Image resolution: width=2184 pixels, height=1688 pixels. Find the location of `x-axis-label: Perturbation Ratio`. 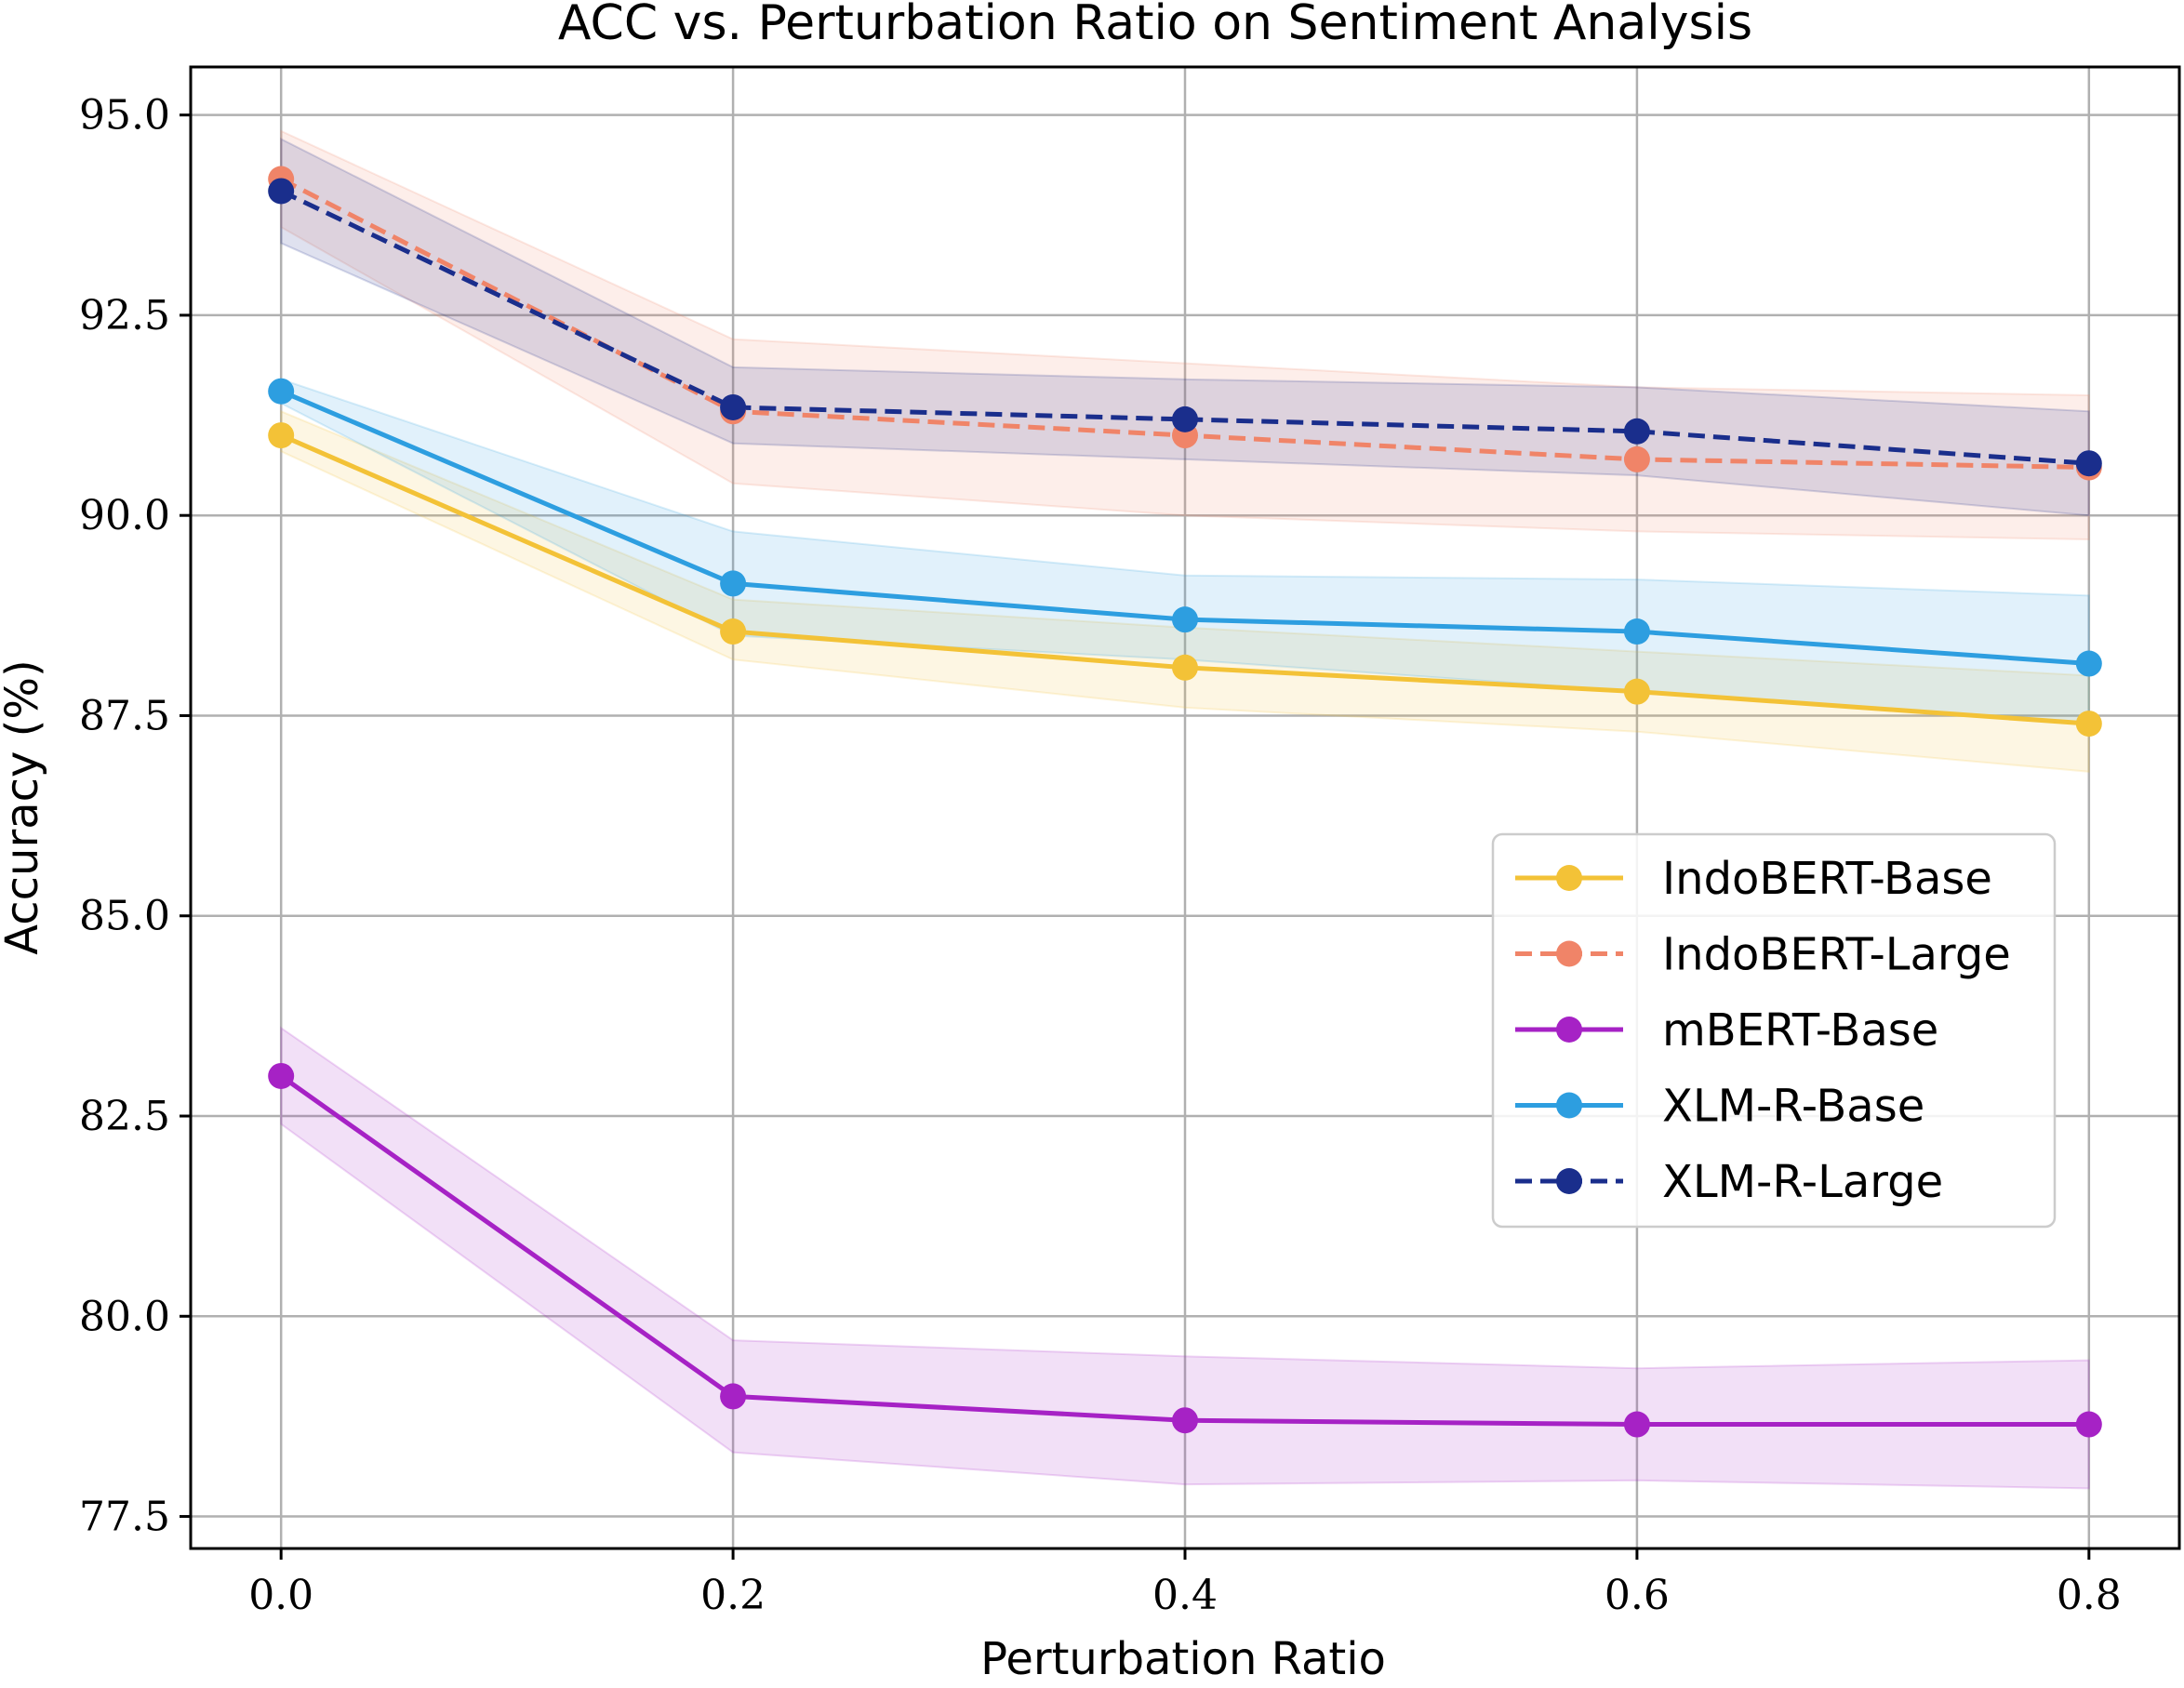

x-axis-label: Perturbation Ratio is located at coordinates (1183, 1659).